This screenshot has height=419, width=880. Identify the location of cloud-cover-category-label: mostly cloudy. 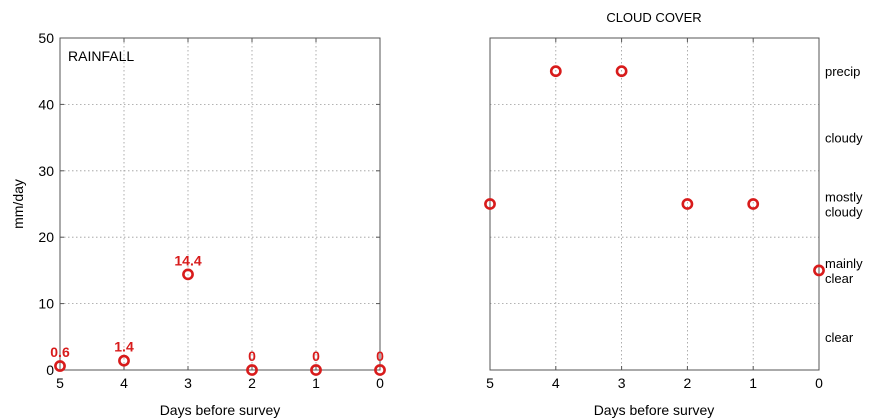
(844, 205).